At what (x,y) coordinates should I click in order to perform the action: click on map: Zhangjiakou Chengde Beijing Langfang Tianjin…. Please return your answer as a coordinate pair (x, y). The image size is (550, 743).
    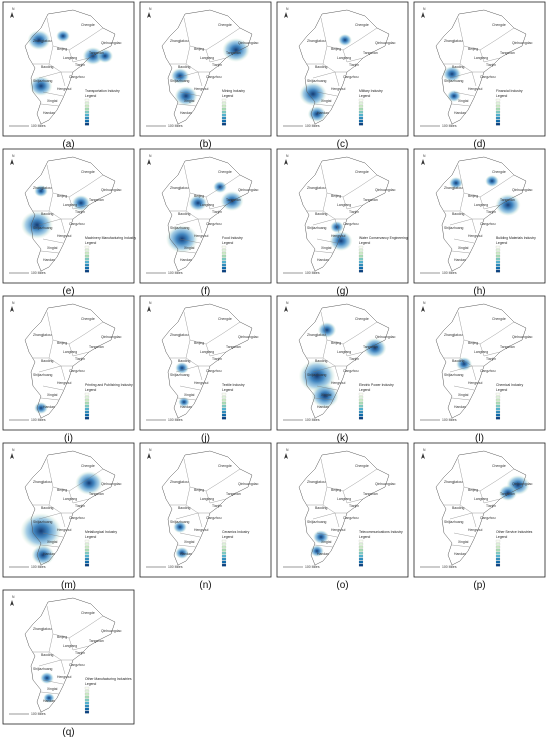
    Looking at the image, I should click on (346, 508).